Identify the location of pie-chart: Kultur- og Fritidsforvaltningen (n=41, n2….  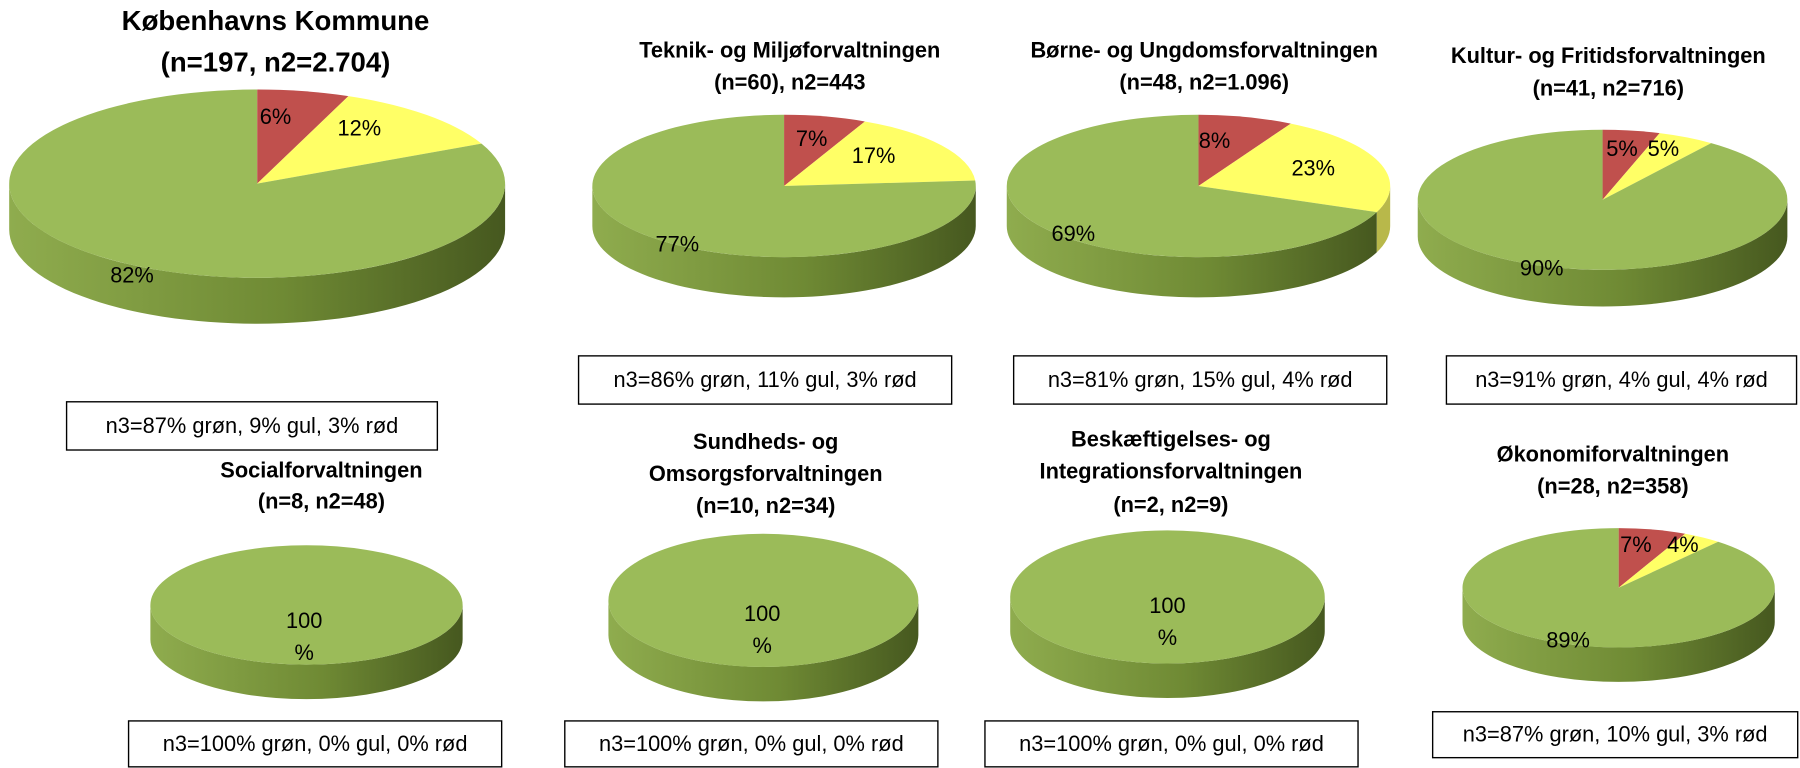
(1607, 224).